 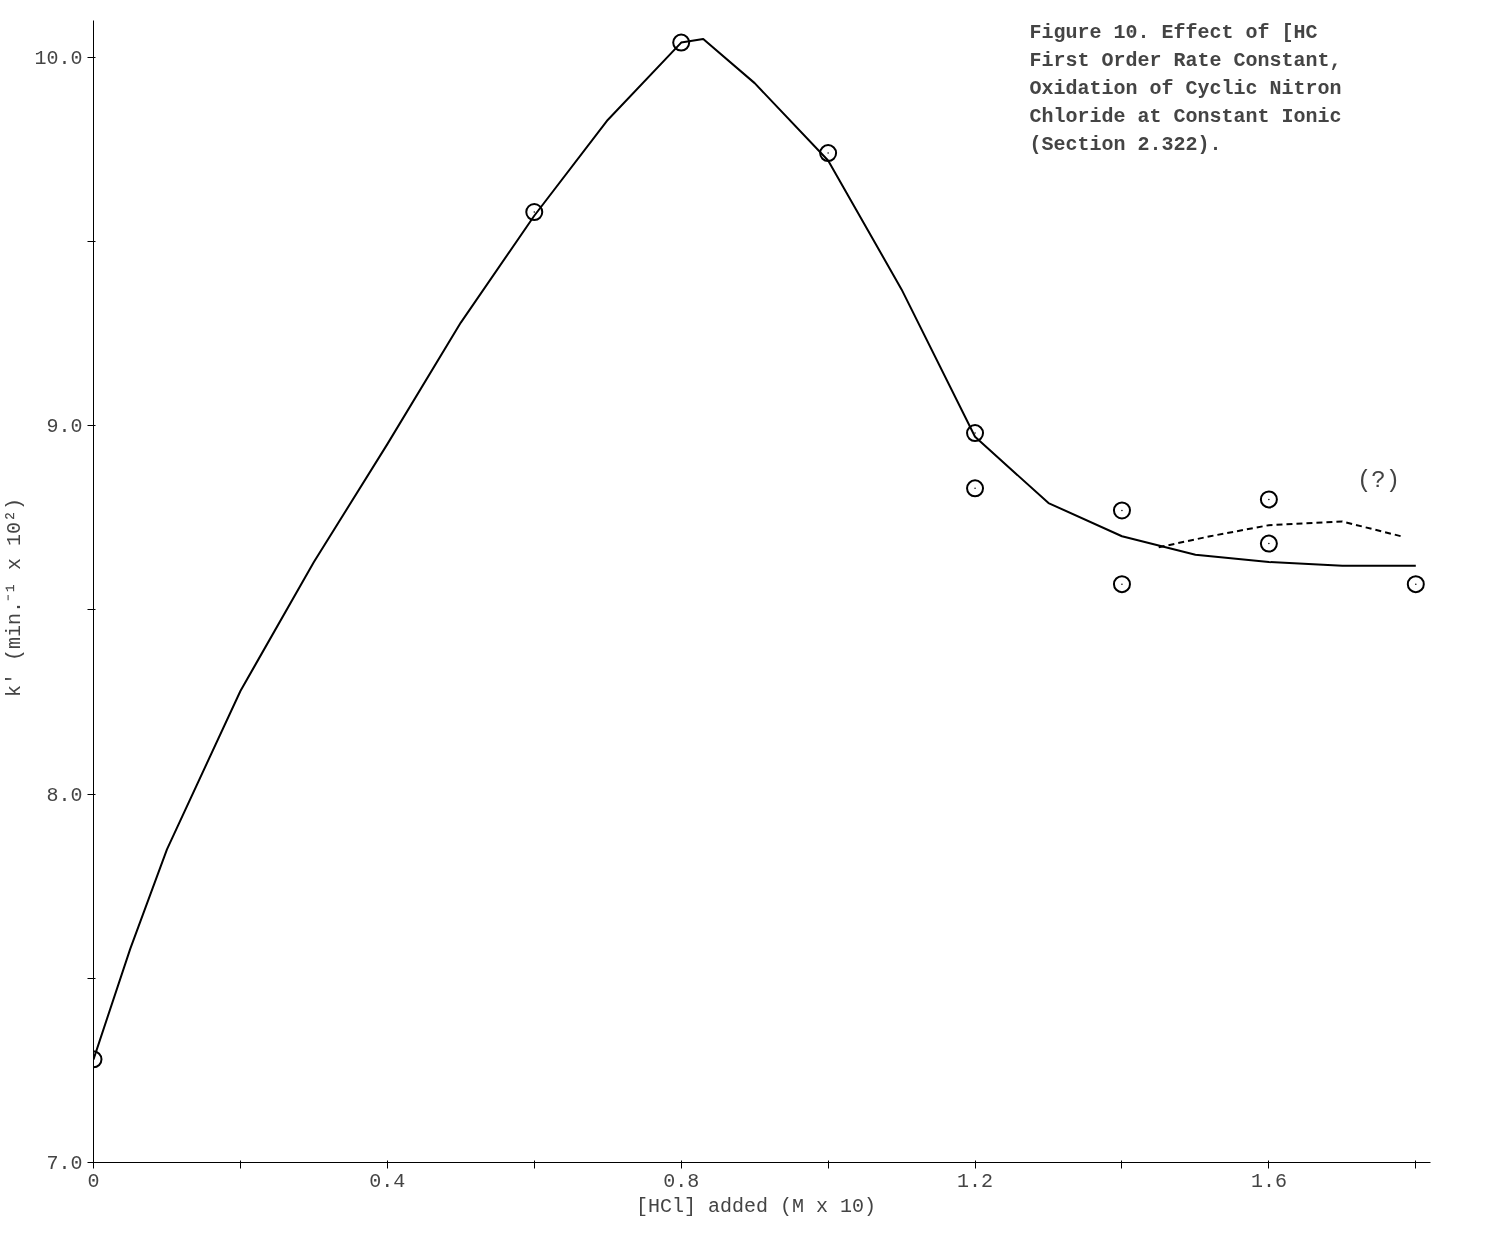 I want to click on x-tick-label: 1.6, so click(x=1268, y=1181).